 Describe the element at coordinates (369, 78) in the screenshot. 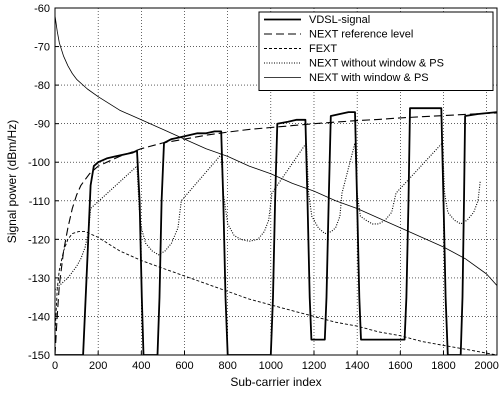

I see `legend-label: NEXT with window & PS` at that location.